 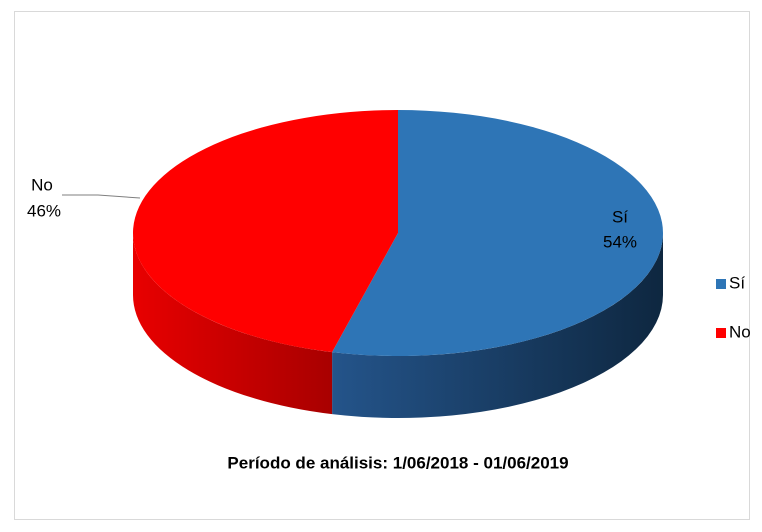 What do you see at coordinates (620, 216) in the screenshot?
I see `slice-label: Sí` at bounding box center [620, 216].